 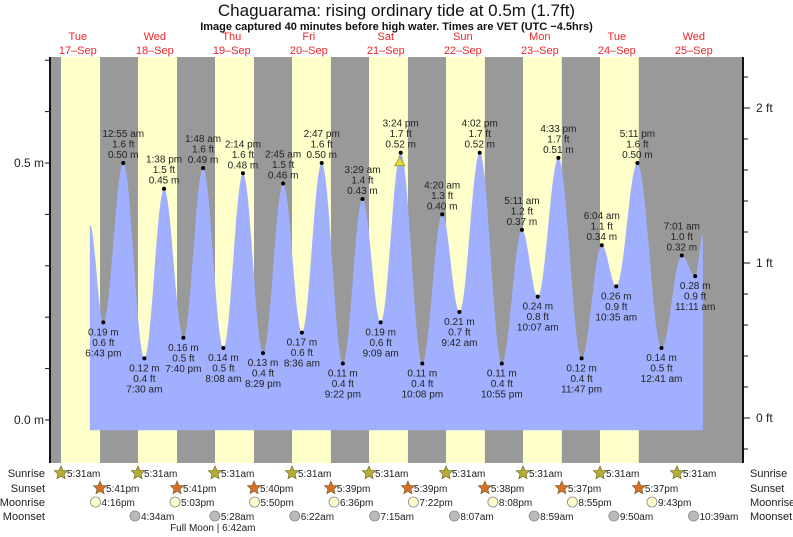 What do you see at coordinates (283, 176) in the screenshot?
I see `tide-label-m: 0.46 m` at bounding box center [283, 176].